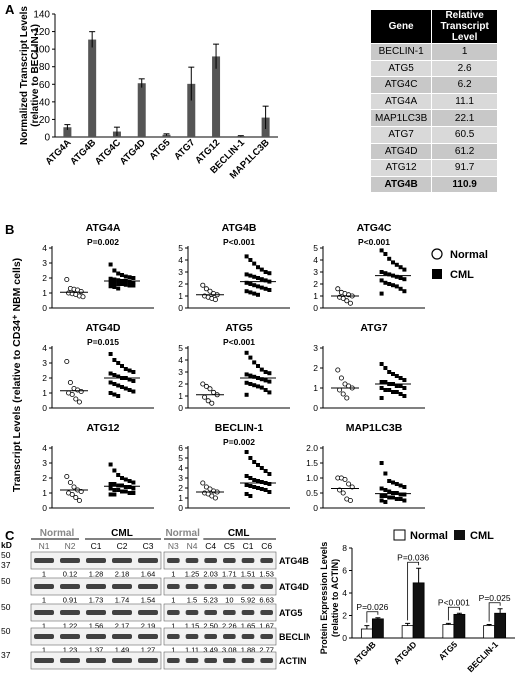 Image resolution: width=520 pixels, height=690 pixels. What do you see at coordinates (45, 67) in the screenshot?
I see `y-tick-label: 80` at bounding box center [45, 67].